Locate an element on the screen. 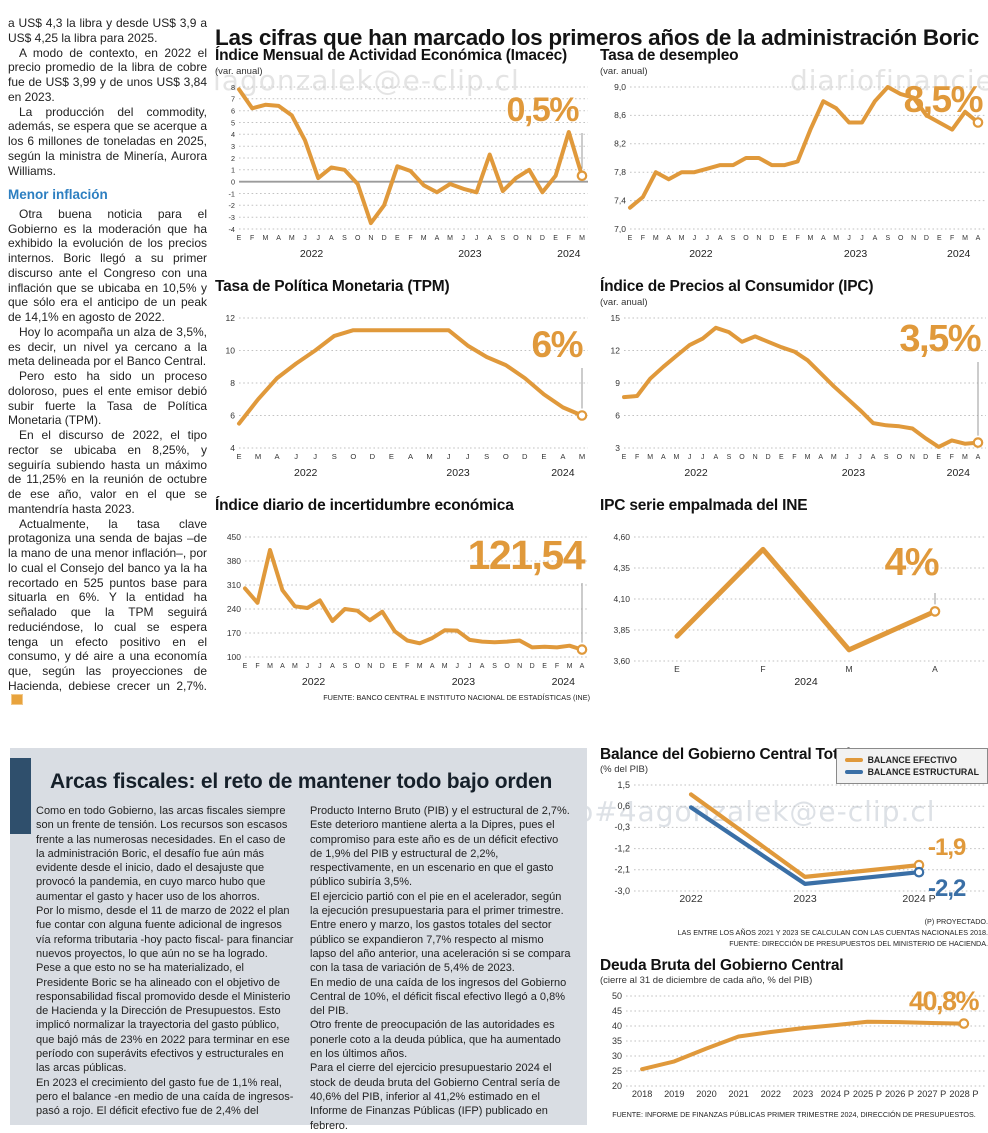 The image size is (988, 1133). svg-text: 4,35 is located at coordinates (621, 568).